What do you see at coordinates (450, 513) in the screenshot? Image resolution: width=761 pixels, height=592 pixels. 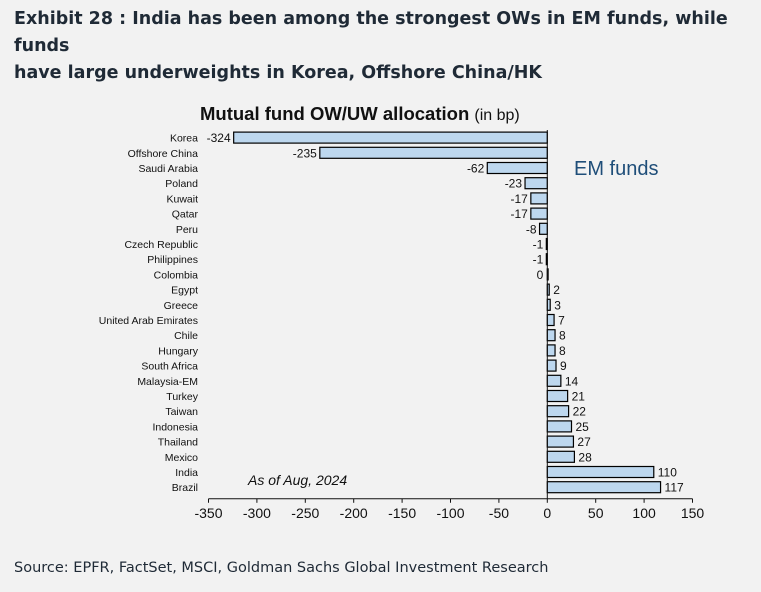 I see `x-tick-label: -100` at bounding box center [450, 513].